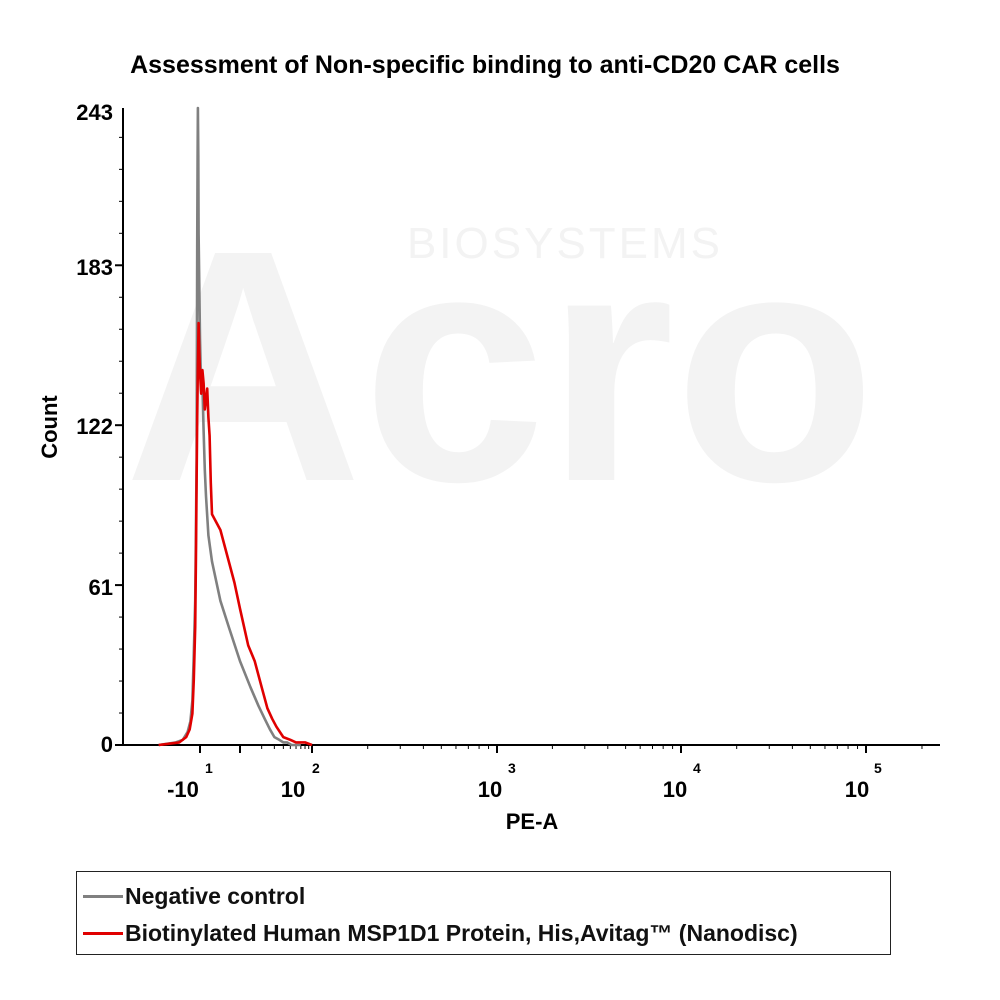 The image size is (1000, 1000). I want to click on legend-label: Negative control, so click(215, 895).